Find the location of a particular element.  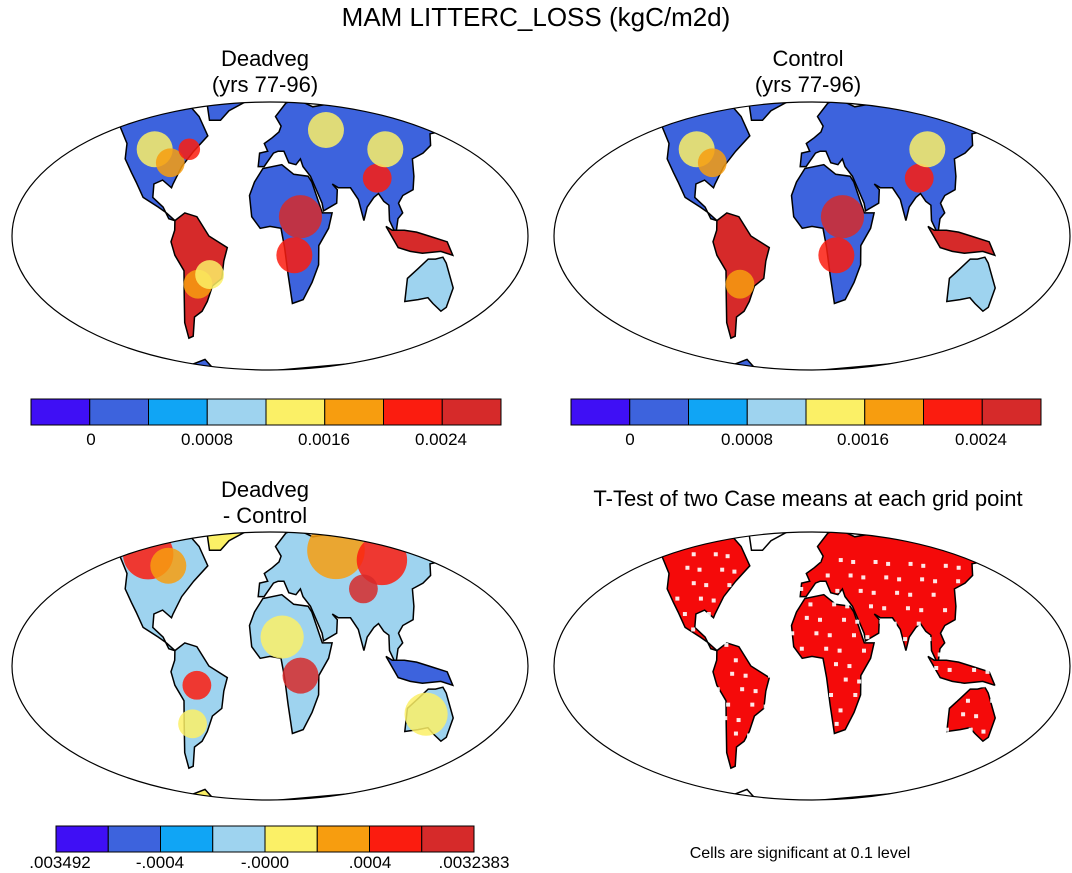

landmass-australia is located at coordinates (970, 284).